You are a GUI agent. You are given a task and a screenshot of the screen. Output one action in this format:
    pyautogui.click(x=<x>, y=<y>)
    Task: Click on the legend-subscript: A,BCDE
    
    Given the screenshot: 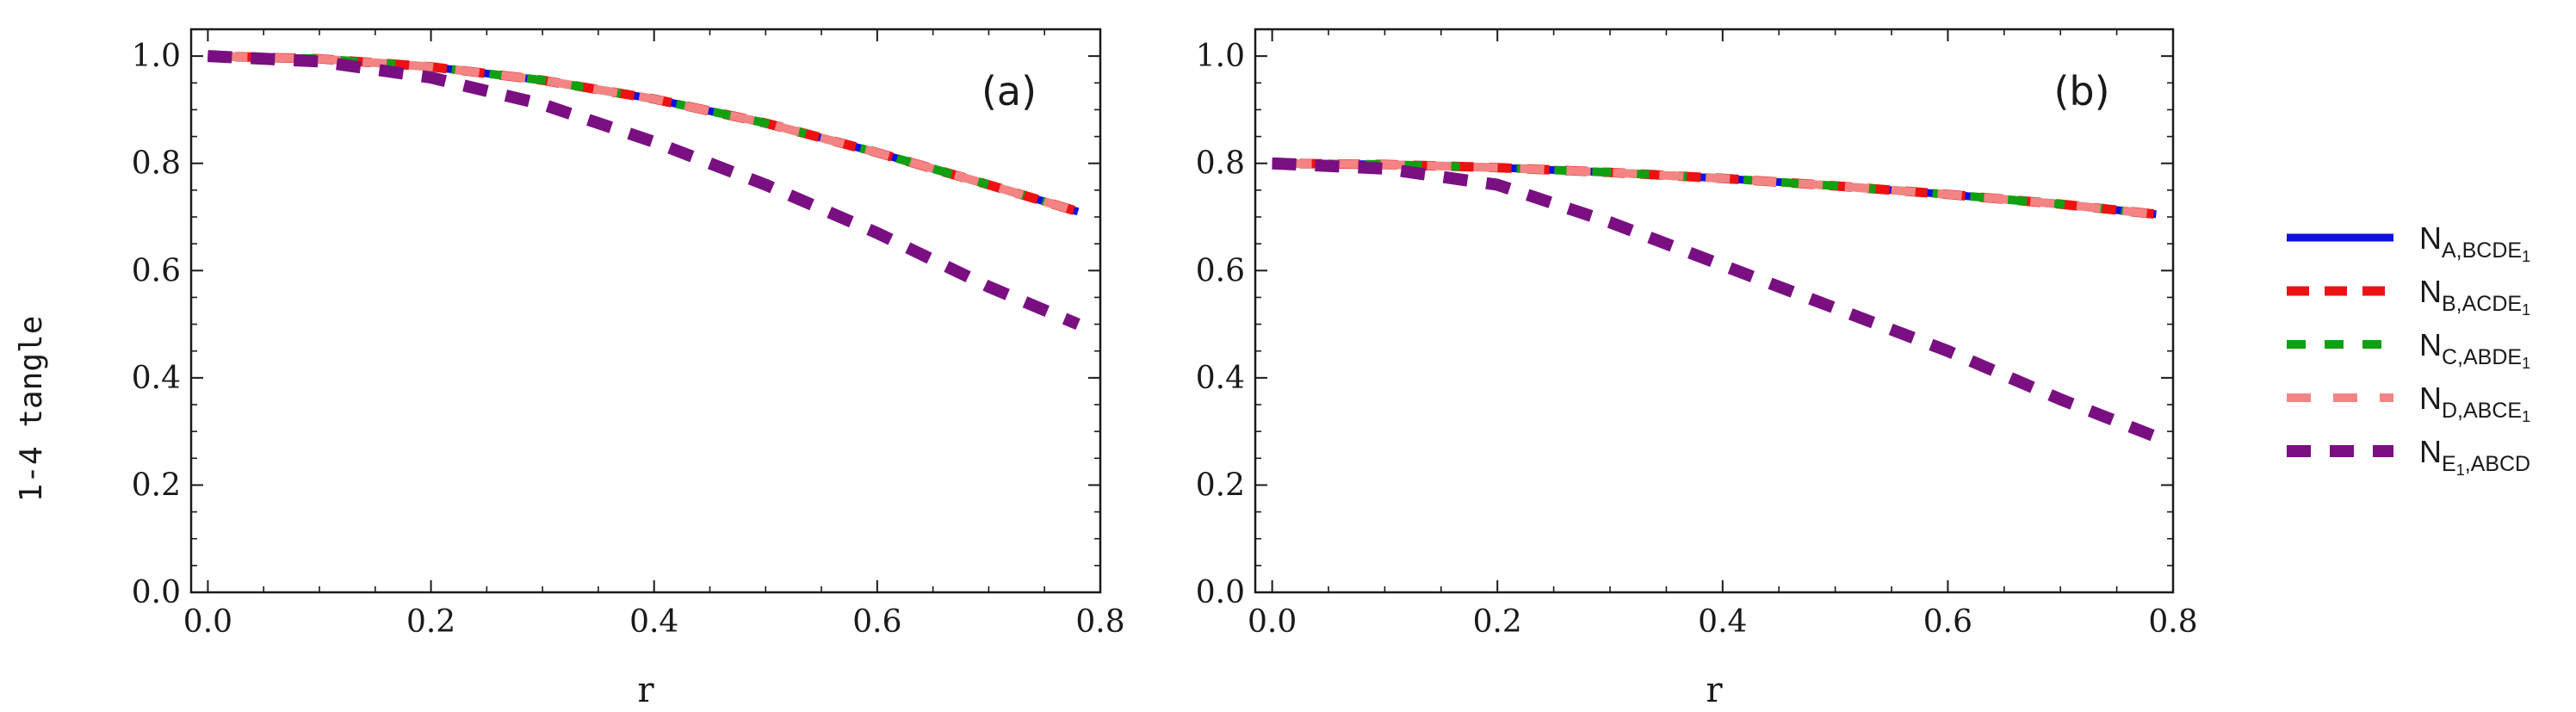 What is the action you would take?
    pyautogui.click(x=2482, y=250)
    